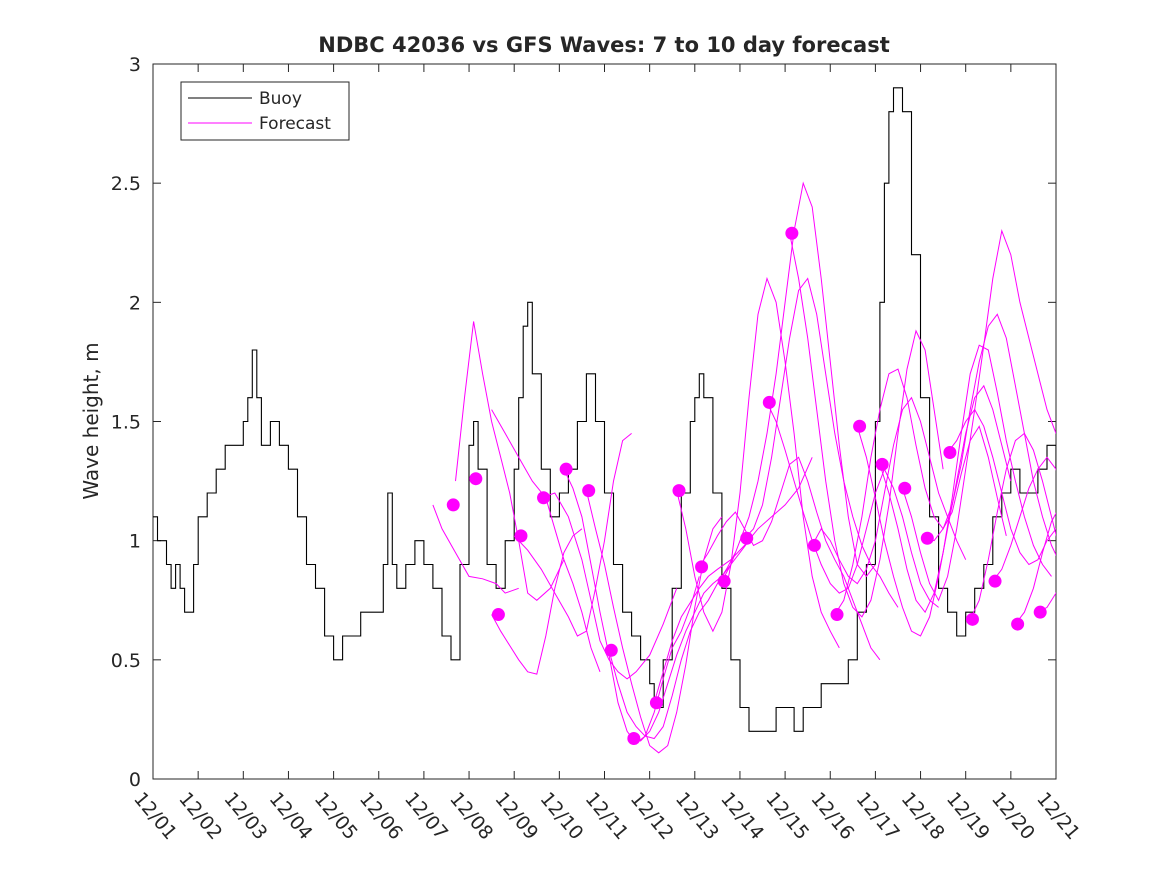 Image resolution: width=1167 pixels, height=875 pixels. I want to click on x-tick-label: 12/12, so click(652, 816).